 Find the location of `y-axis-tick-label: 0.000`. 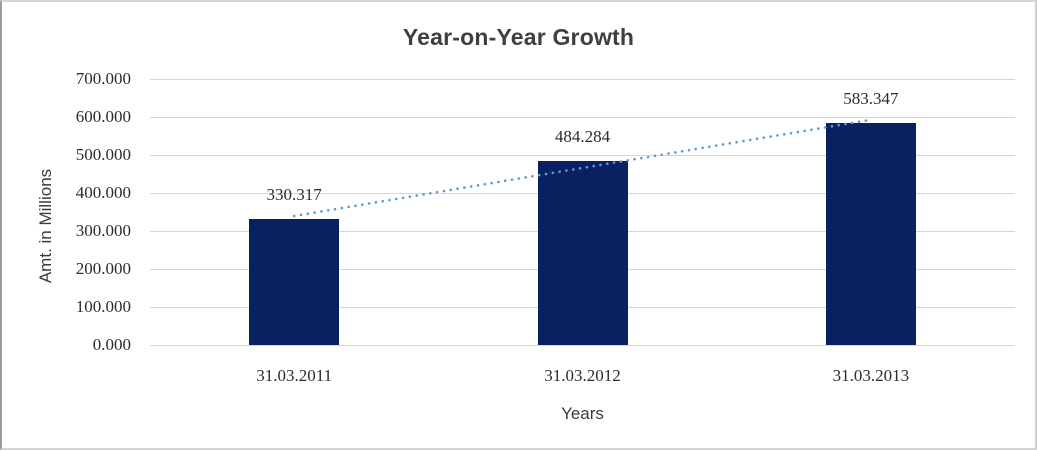

y-axis-tick-label: 0.000 is located at coordinates (111, 344).